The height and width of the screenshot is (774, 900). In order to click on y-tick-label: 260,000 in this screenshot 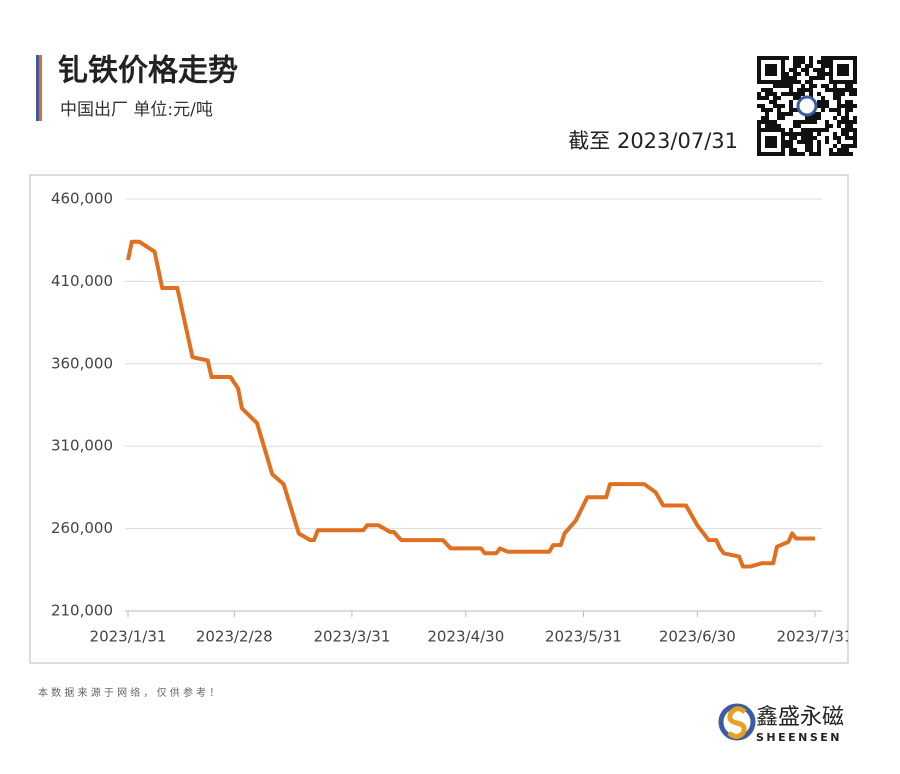, I will do `click(82, 528)`.